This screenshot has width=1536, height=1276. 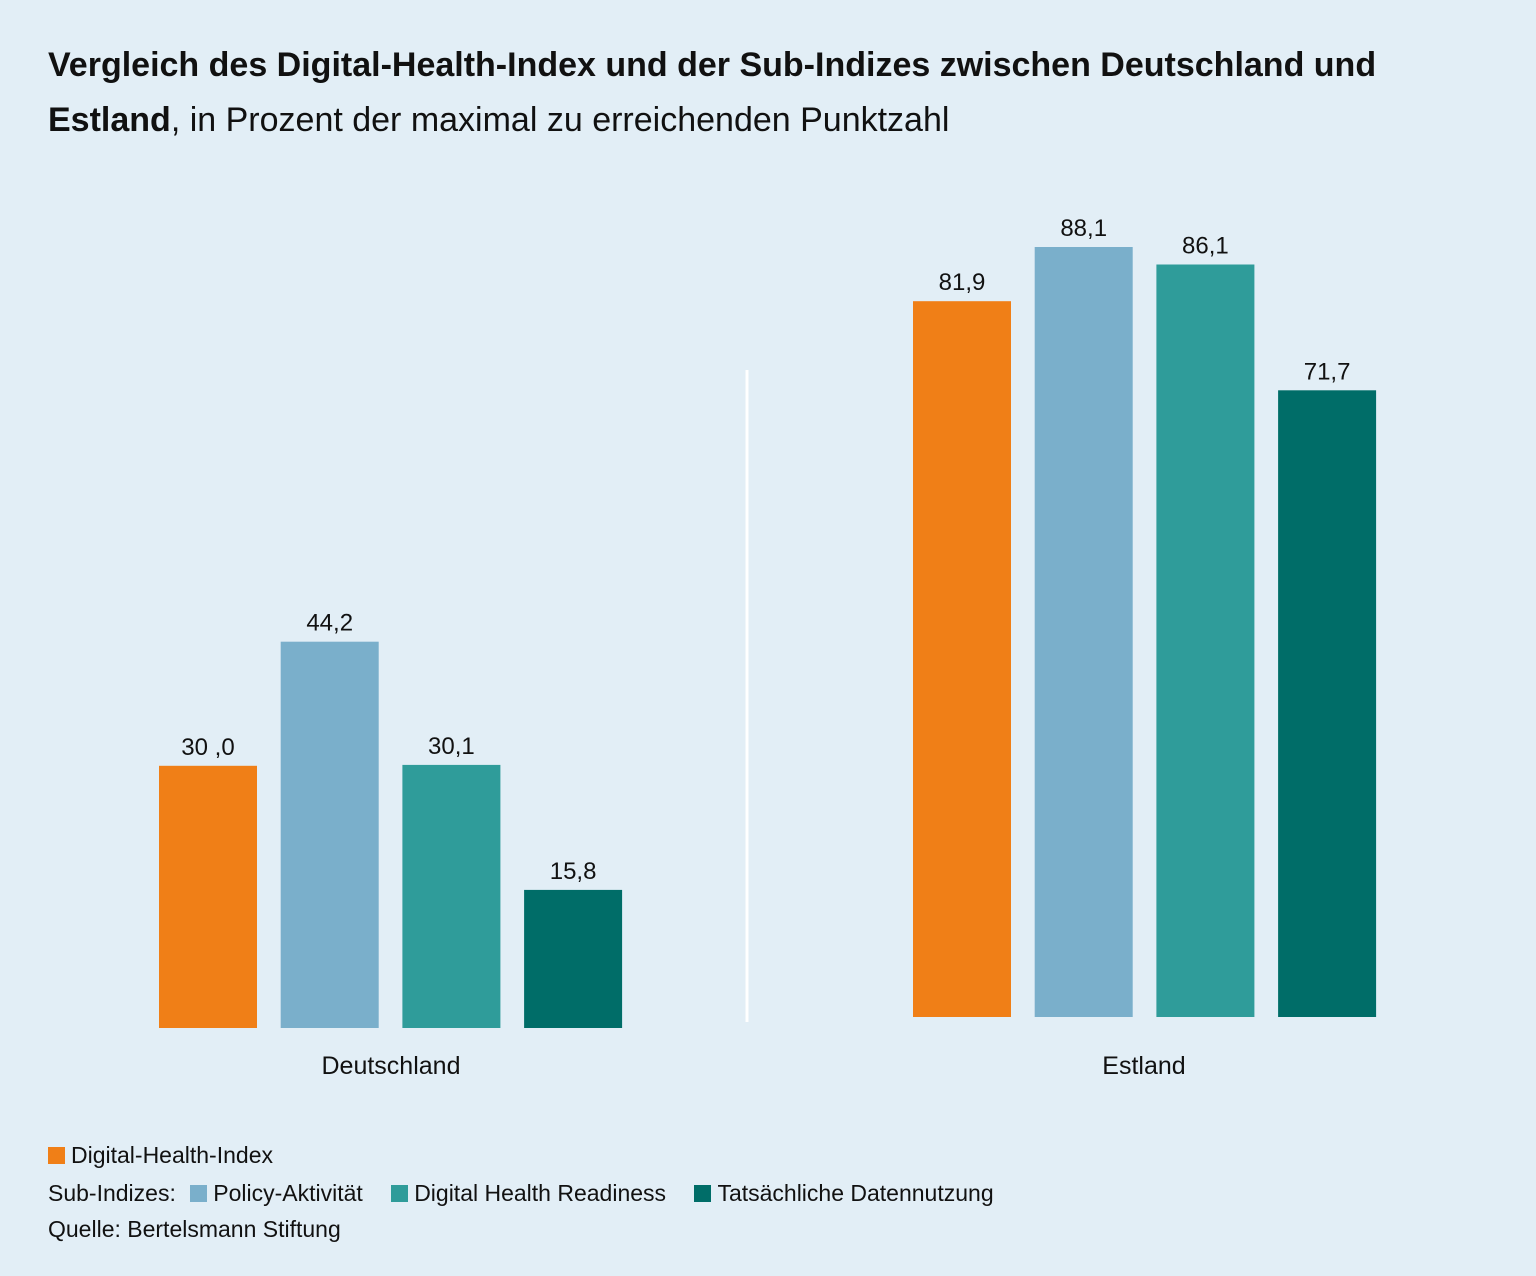 I want to click on bar-deutschland-digital-health-readiness, so click(x=451, y=896).